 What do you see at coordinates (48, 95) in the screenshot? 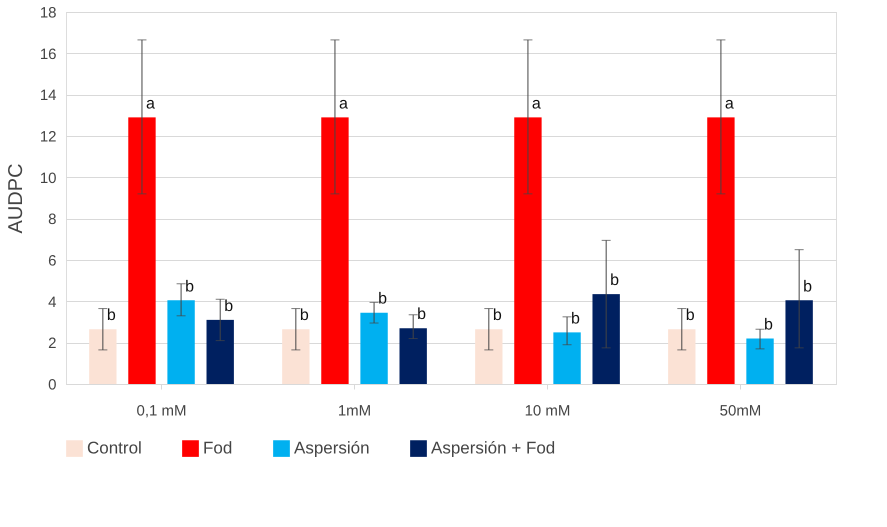
I see `y-tick-label: 14` at bounding box center [48, 95].